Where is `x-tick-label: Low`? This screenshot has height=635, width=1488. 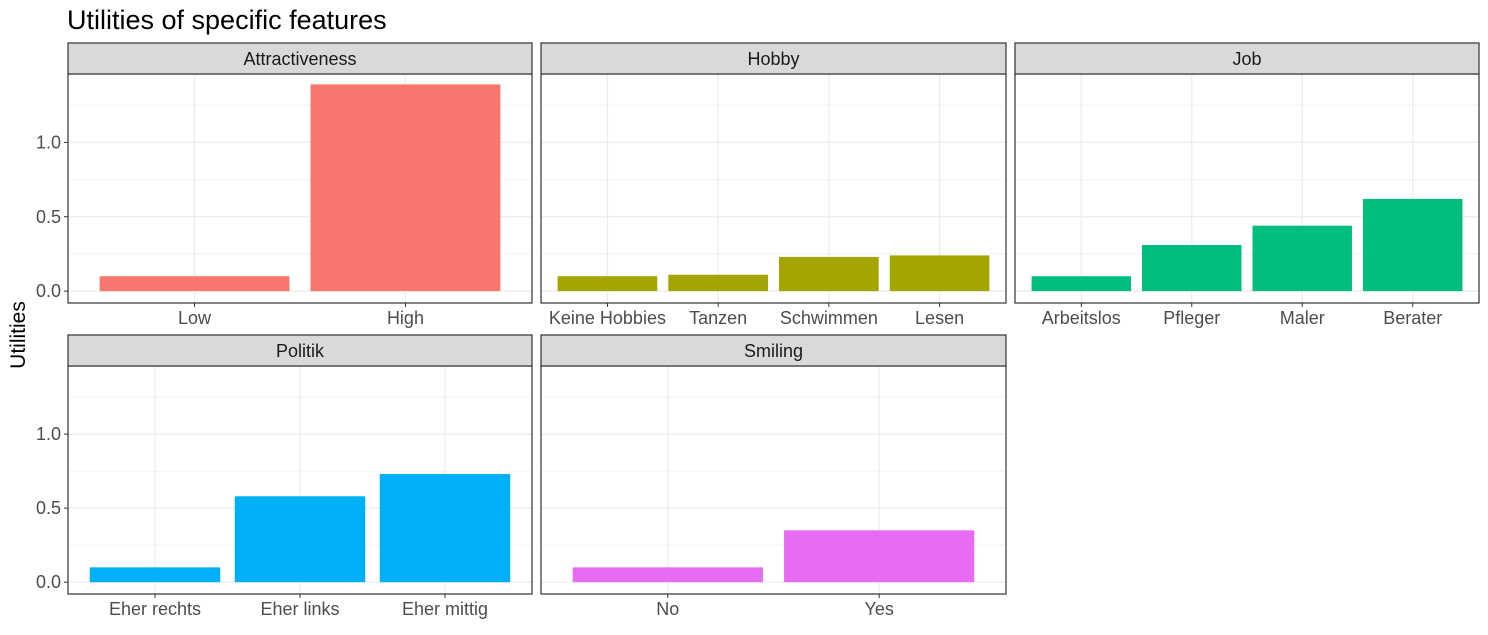 x-tick-label: Low is located at coordinates (195, 318).